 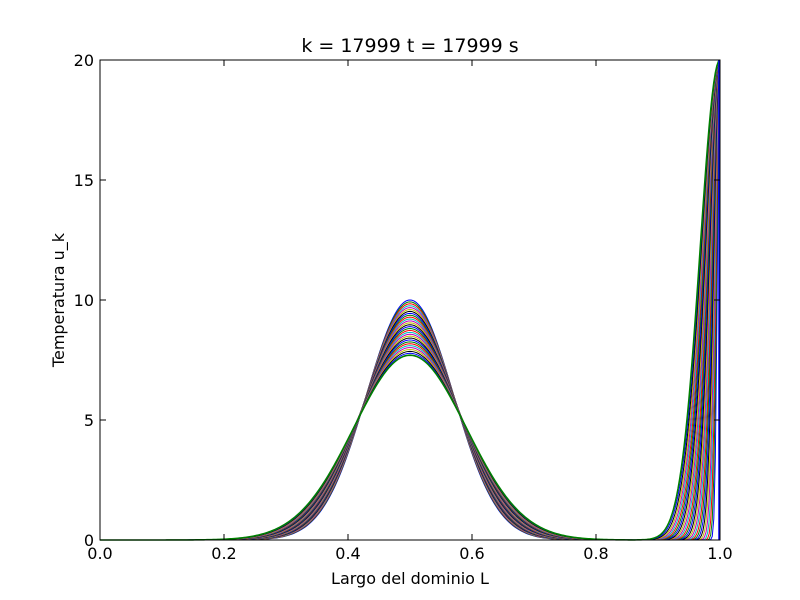 What do you see at coordinates (99, 553) in the screenshot?
I see `x-tick-label: 0.0` at bounding box center [99, 553].